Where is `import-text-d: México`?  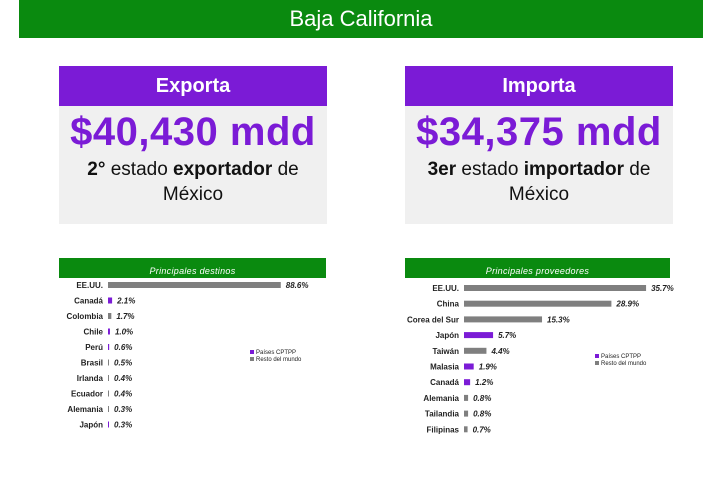 import-text-d: México is located at coordinates (539, 194).